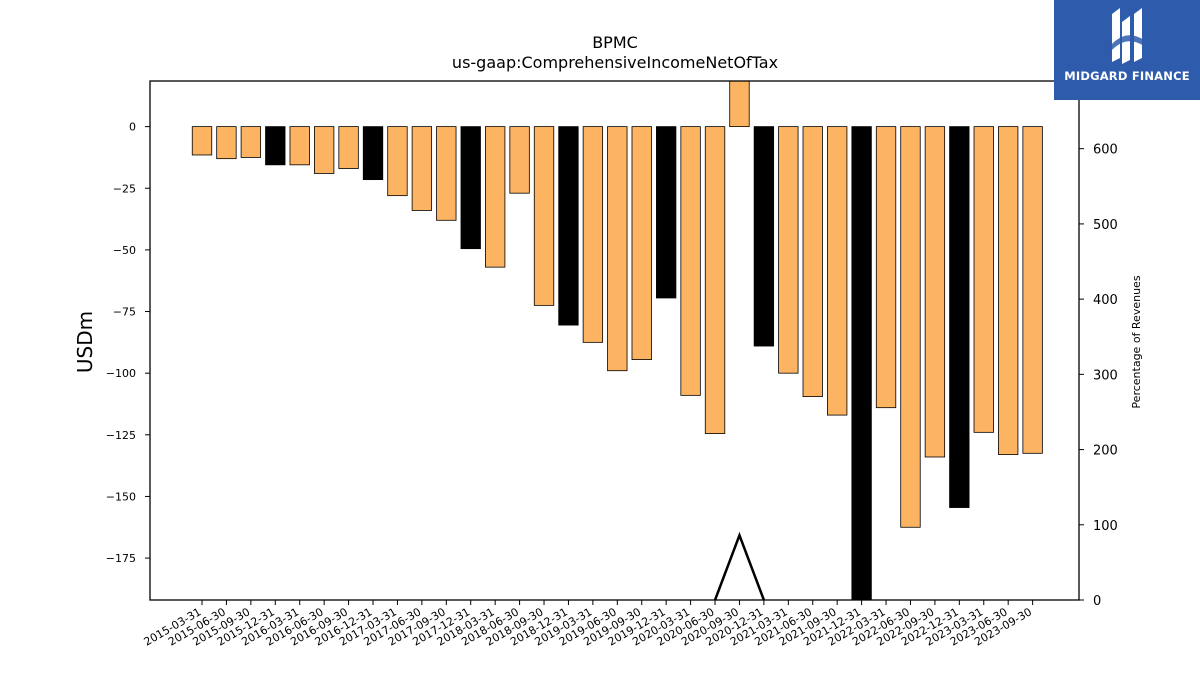 The height and width of the screenshot is (675, 1200). Describe the element at coordinates (1105, 300) in the screenshot. I see `y2-tick-label: 400` at that location.